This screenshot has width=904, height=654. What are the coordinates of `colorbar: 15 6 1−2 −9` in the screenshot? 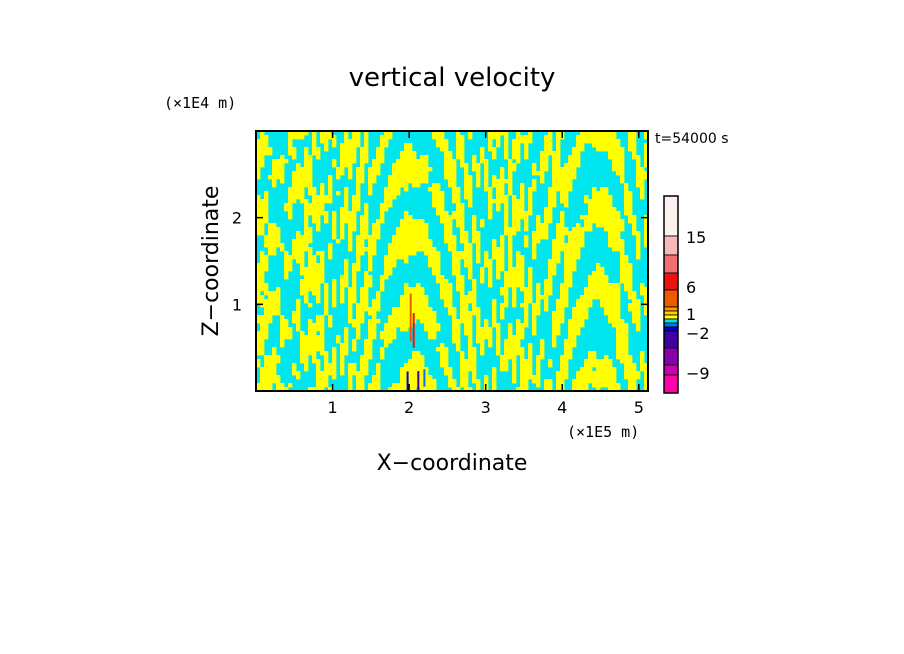 It's located at (686, 294).